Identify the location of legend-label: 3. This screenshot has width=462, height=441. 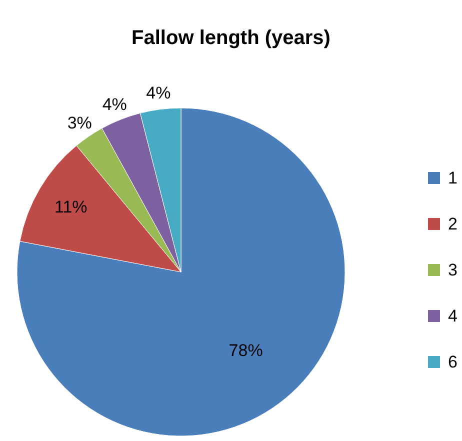
(453, 270).